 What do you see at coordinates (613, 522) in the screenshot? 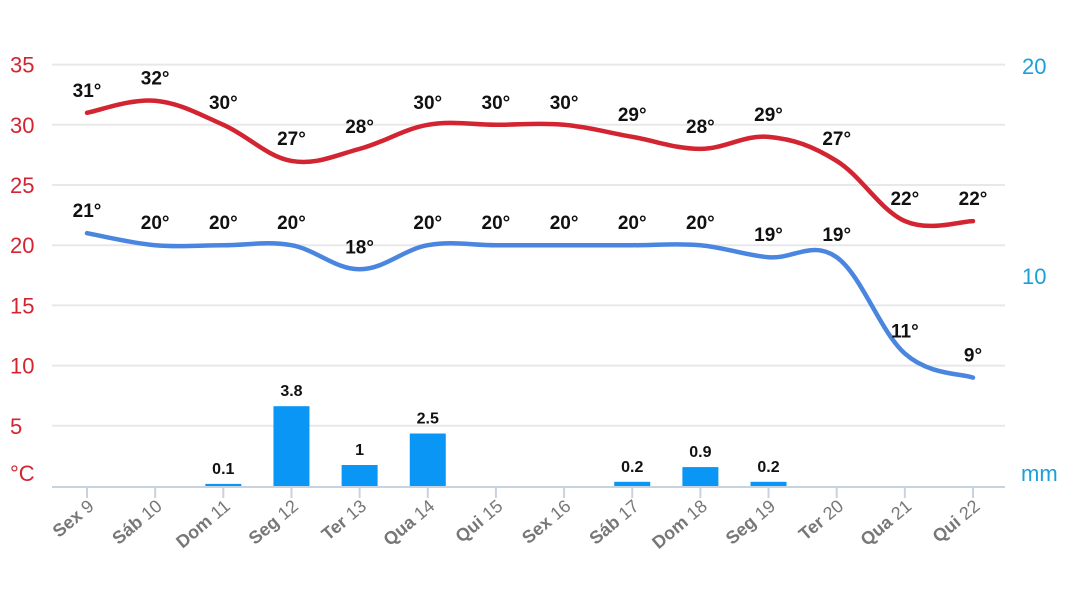
I see `x-tick-label: Sáb 17` at bounding box center [613, 522].